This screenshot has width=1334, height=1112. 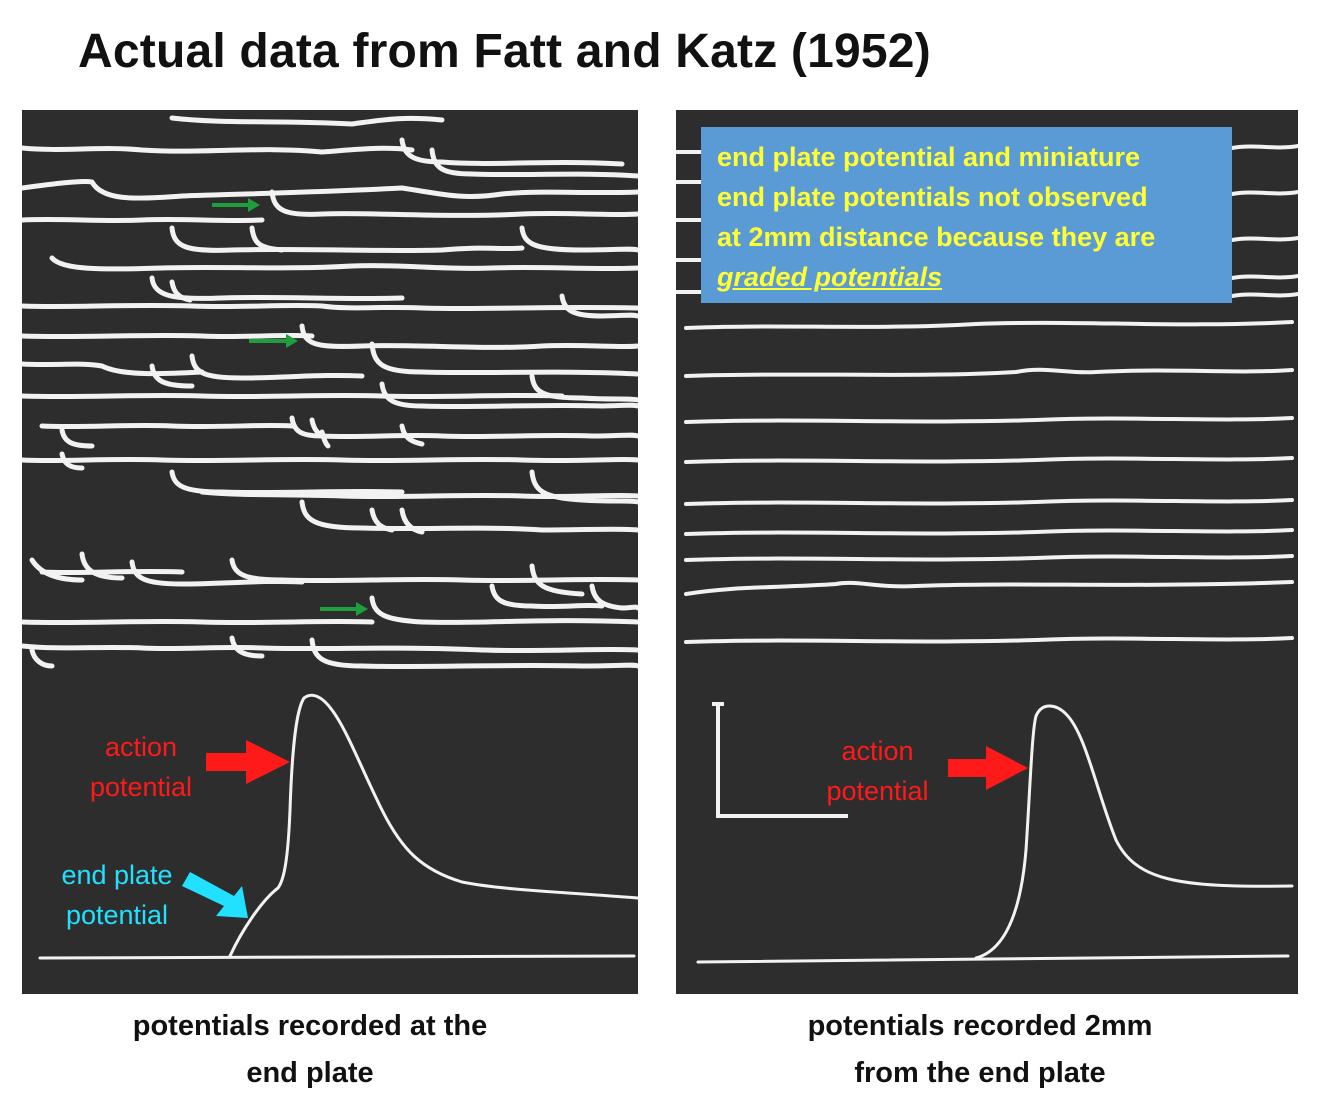 I want to click on action-label-line1-remote: action, so click(x=877, y=751).